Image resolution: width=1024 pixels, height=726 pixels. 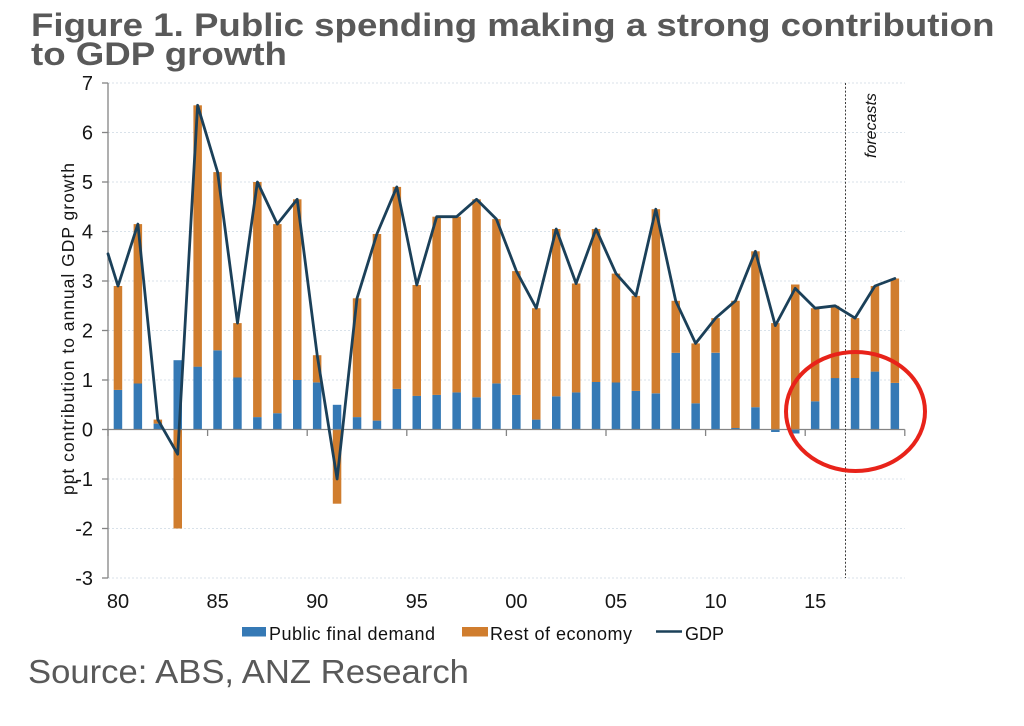 I want to click on svg-text: 3, so click(x=87, y=282).